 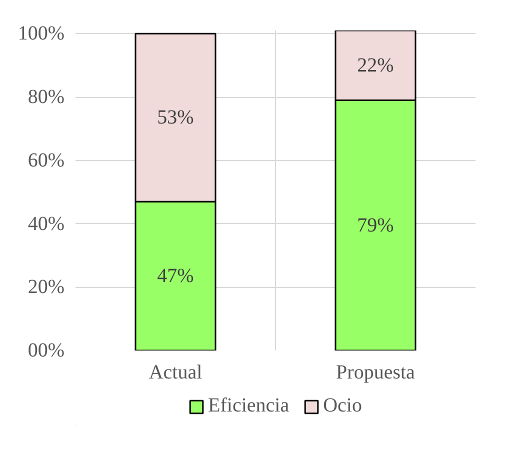 What do you see at coordinates (46, 223) in the screenshot?
I see `y-tick-label: 40%` at bounding box center [46, 223].